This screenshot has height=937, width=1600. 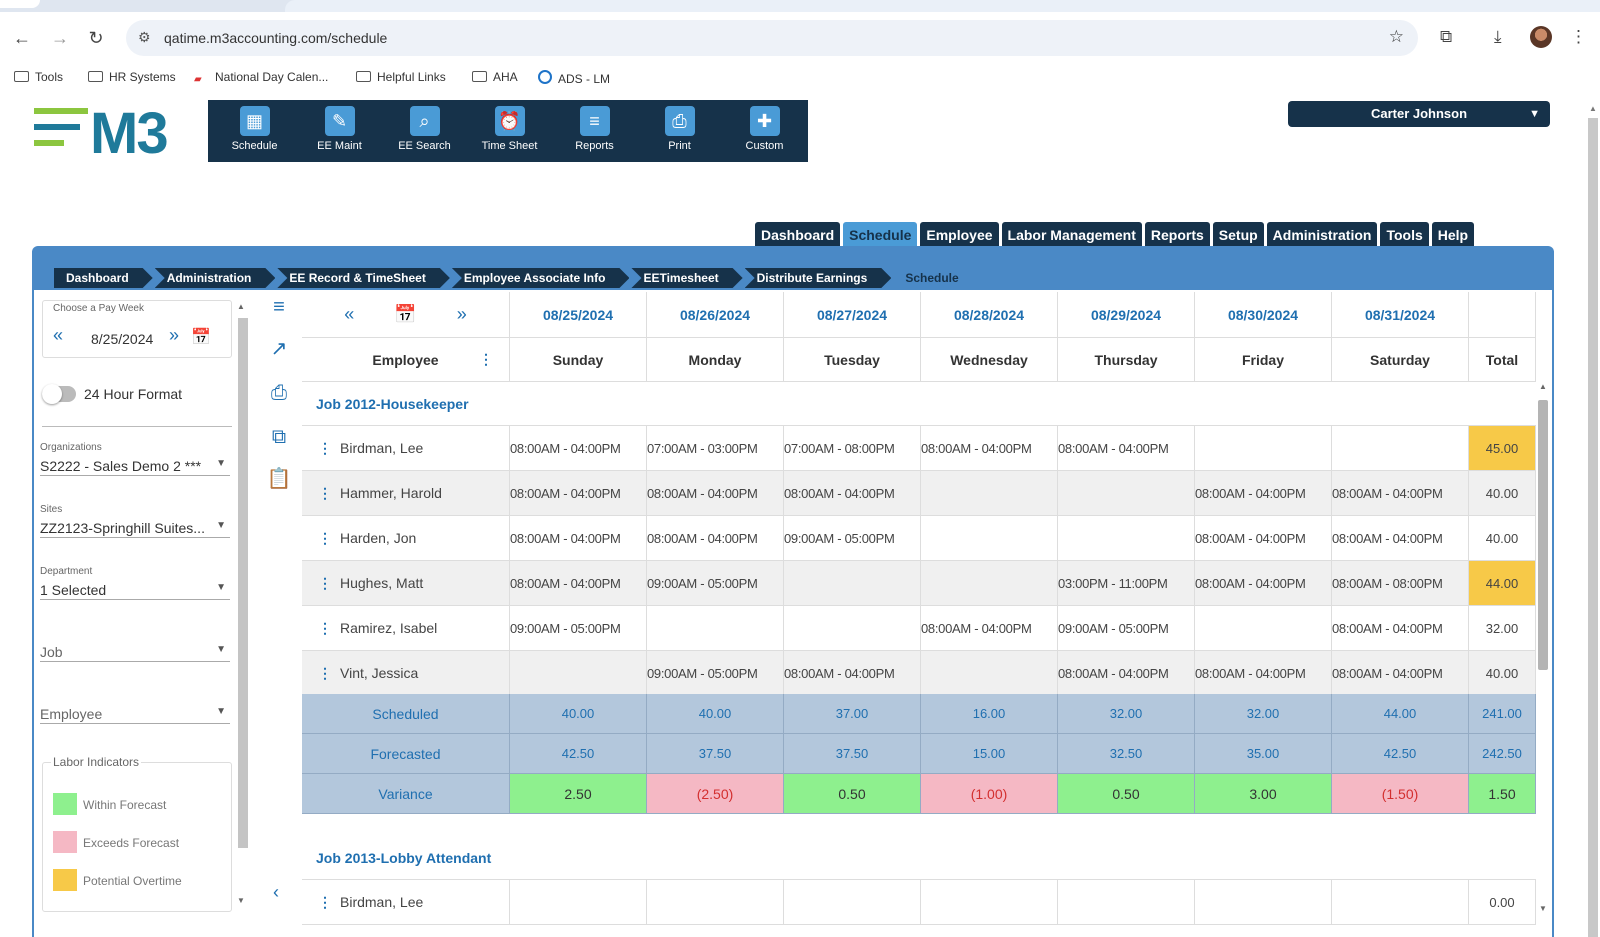 I want to click on bookmark-aha: AHA, so click(x=495, y=77).